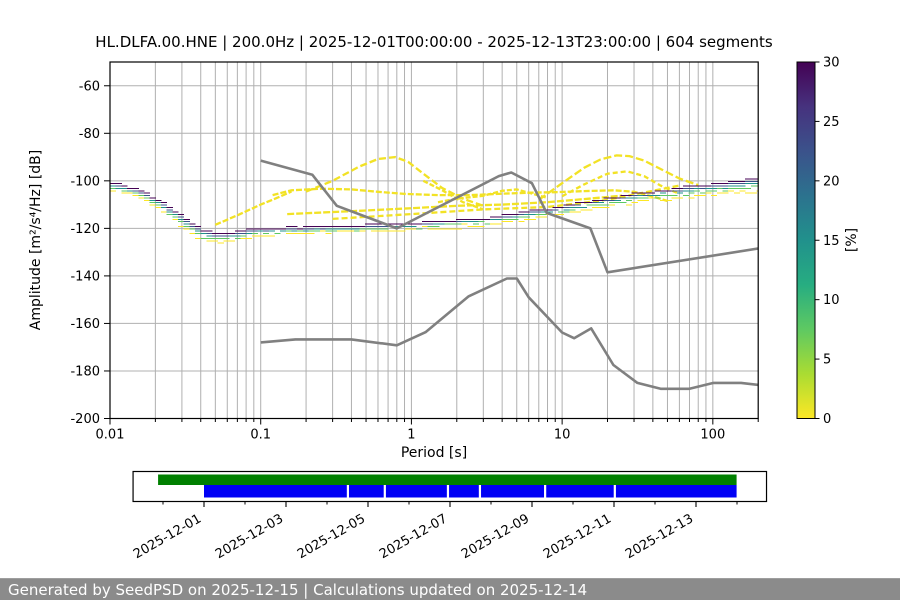 The image size is (900, 600). What do you see at coordinates (614, 491) in the screenshot?
I see `coverage-gap` at bounding box center [614, 491].